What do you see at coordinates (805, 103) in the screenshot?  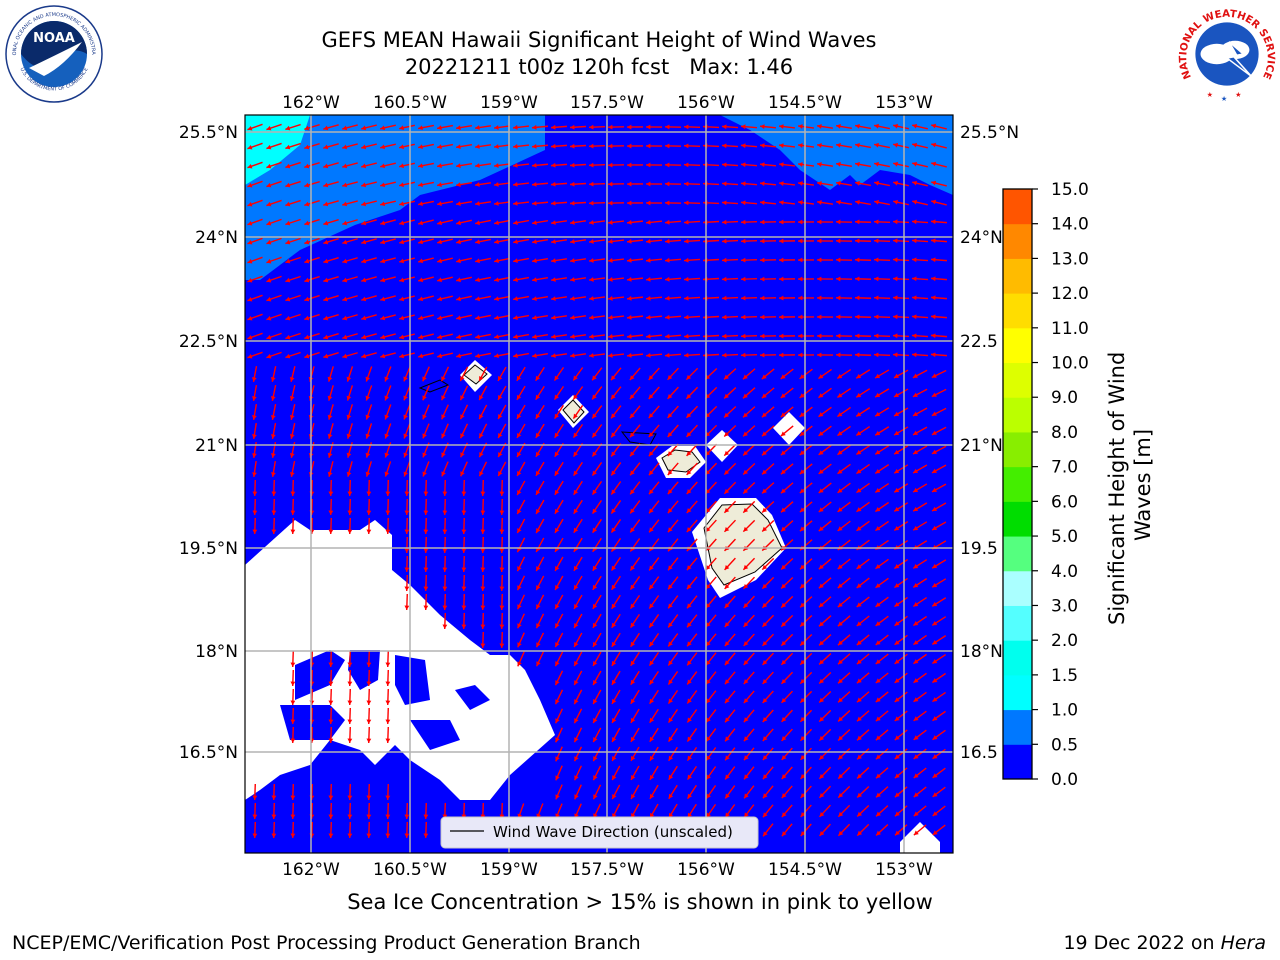 I see `lon-tick-label-top: 154.5°W` at bounding box center [805, 103].